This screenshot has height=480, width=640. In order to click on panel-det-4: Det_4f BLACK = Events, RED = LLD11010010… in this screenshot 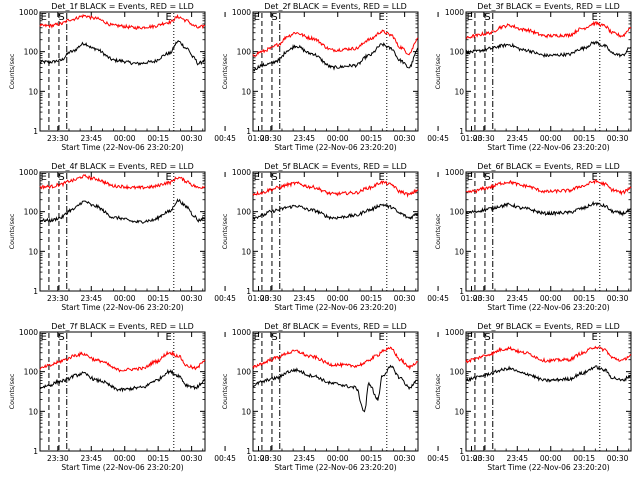, I will do `click(139, 237)`.